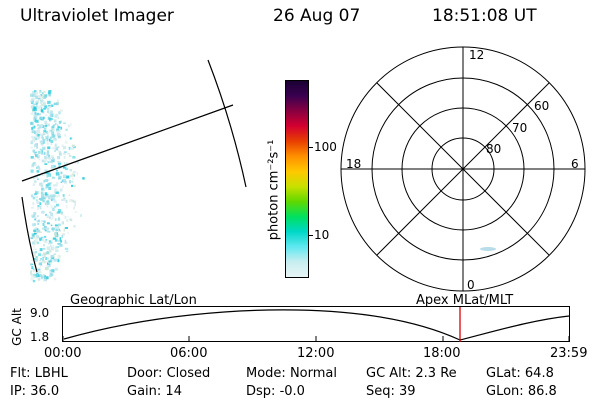  Describe the element at coordinates (188, 373) in the screenshot. I see `info-door-value: Closed` at that location.